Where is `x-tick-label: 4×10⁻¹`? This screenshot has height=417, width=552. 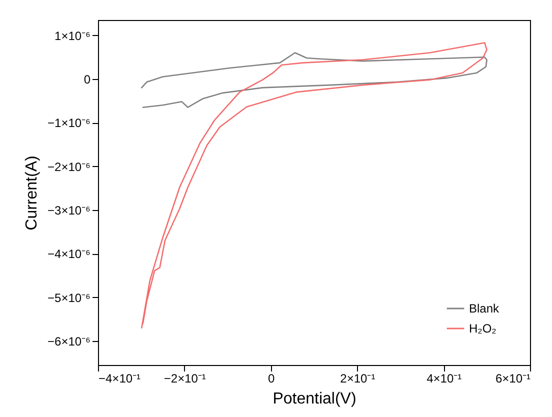 x-tick-label: 4×10⁻¹ is located at coordinates (444, 379).